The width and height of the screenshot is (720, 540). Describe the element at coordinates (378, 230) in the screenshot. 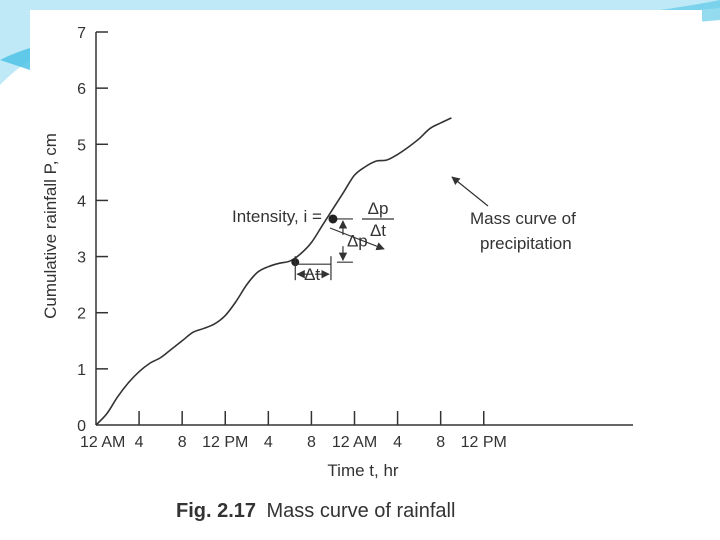

I see `intensity-denominator: Δt` at that location.